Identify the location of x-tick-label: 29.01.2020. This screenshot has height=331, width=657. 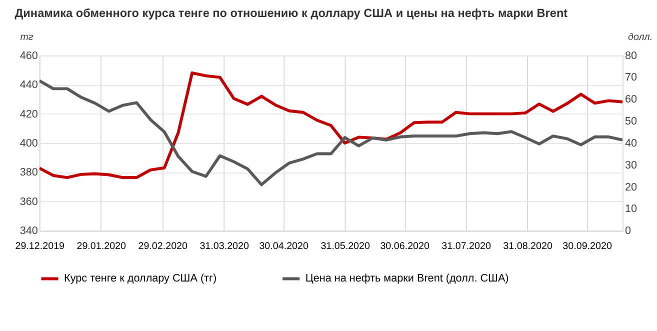
(101, 246).